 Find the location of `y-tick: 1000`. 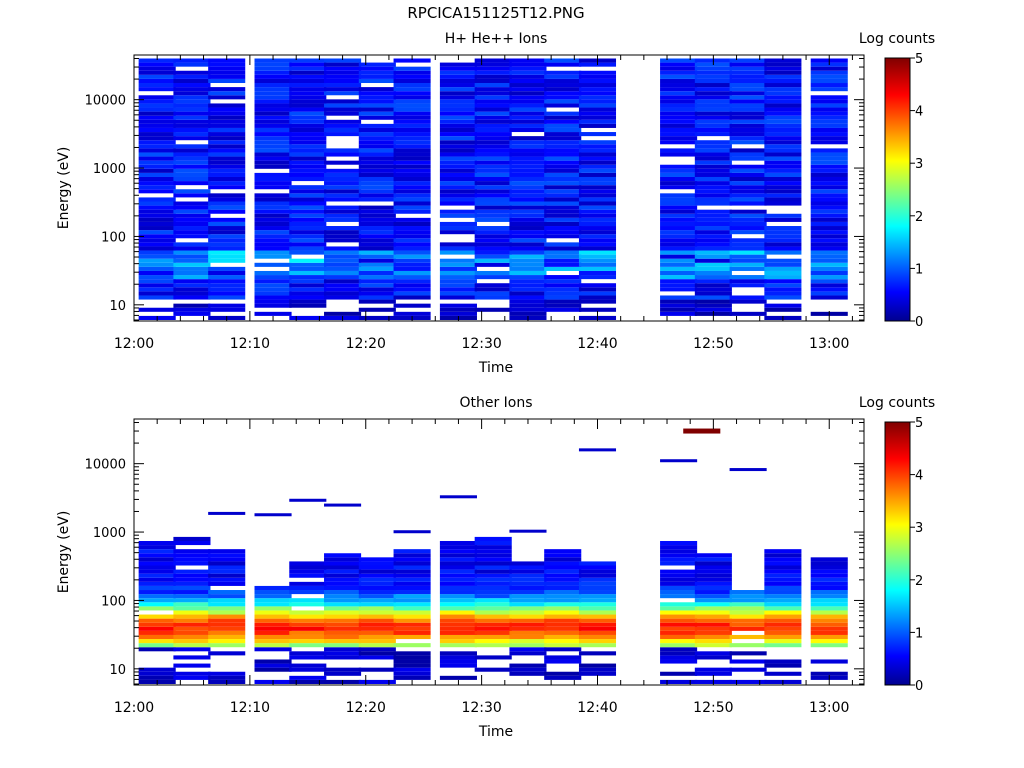

y-tick: 1000 is located at coordinates (478, 533).